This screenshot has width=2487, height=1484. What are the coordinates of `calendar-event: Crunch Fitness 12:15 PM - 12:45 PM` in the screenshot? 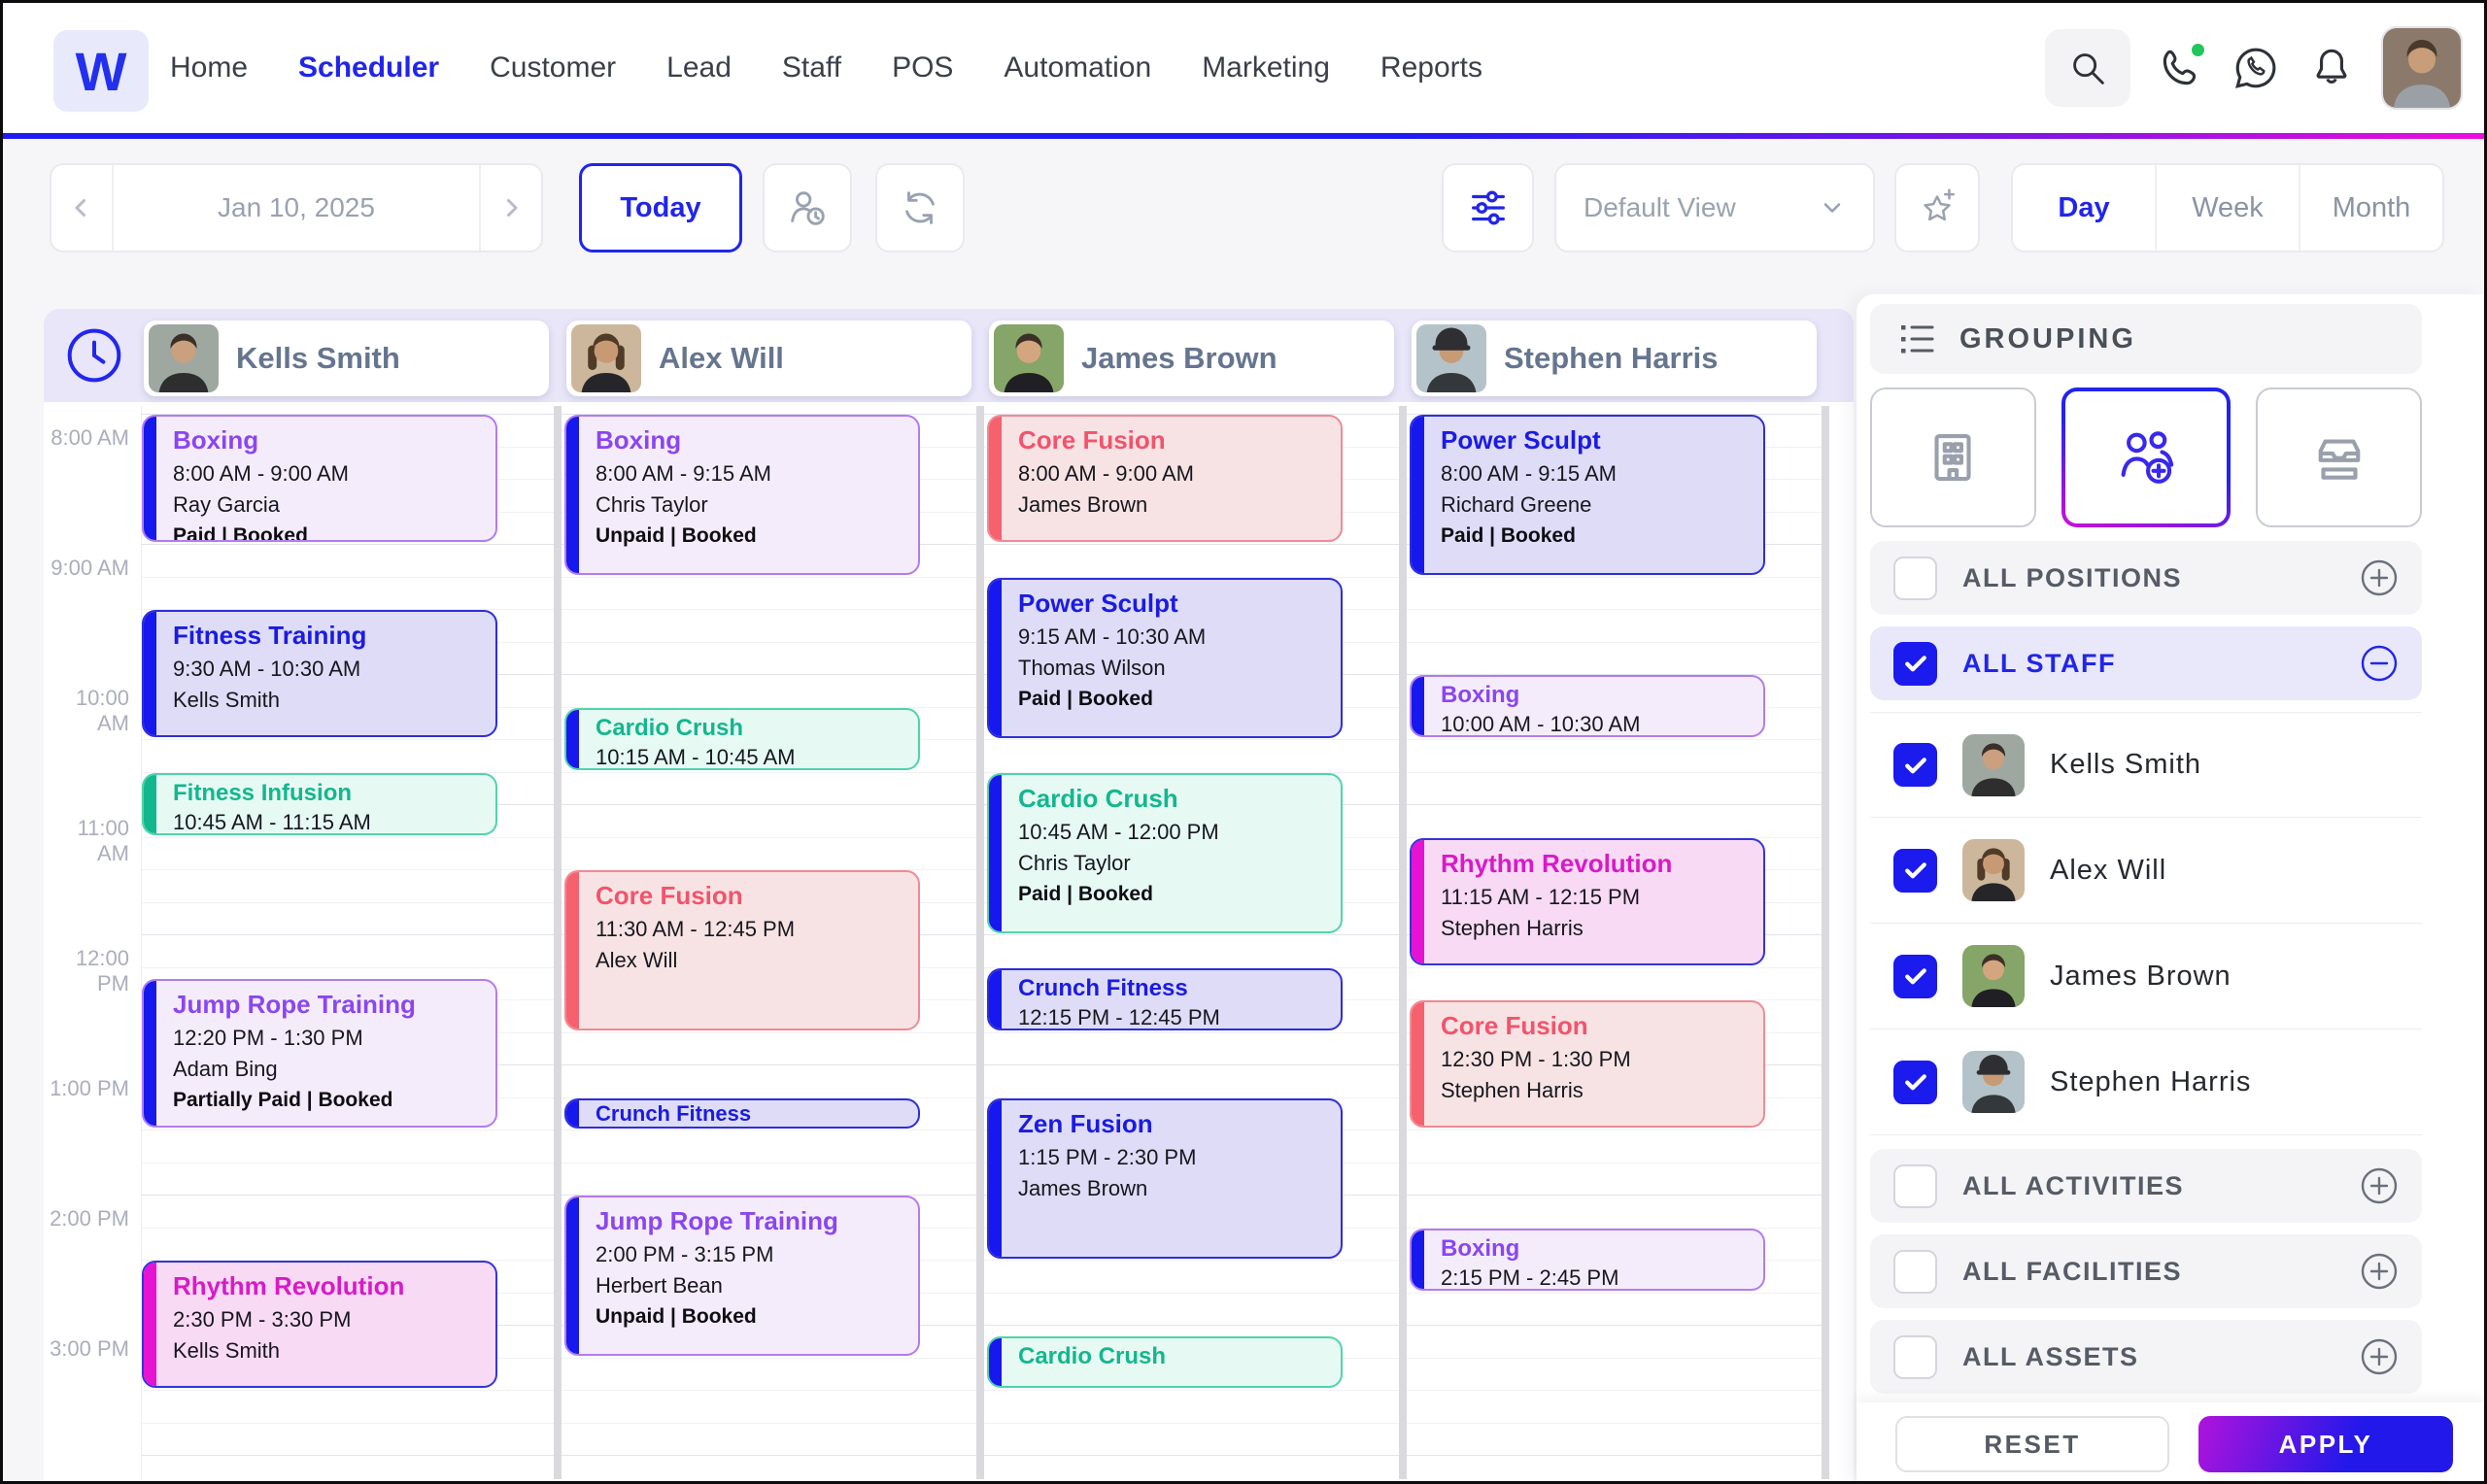 It's located at (1165, 999).